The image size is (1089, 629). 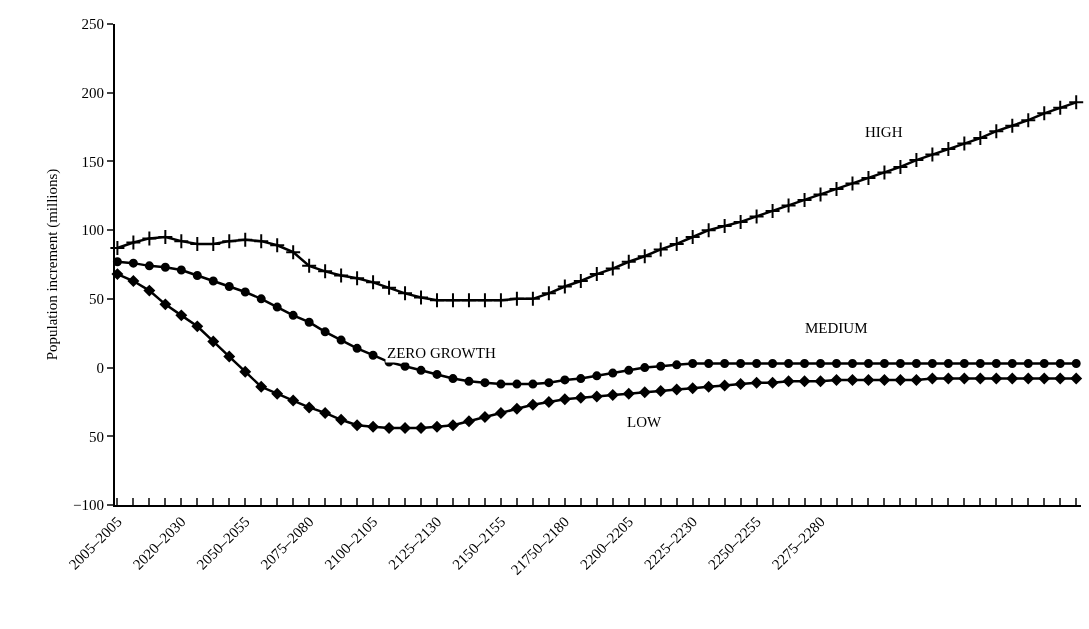 I want to click on series-label: HIGH, so click(x=884, y=132).